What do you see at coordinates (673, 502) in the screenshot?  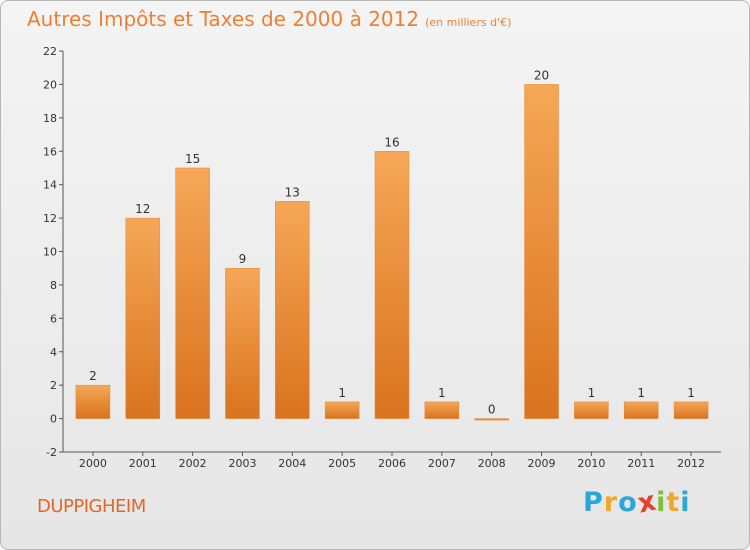 I see `logo-letter: t` at bounding box center [673, 502].